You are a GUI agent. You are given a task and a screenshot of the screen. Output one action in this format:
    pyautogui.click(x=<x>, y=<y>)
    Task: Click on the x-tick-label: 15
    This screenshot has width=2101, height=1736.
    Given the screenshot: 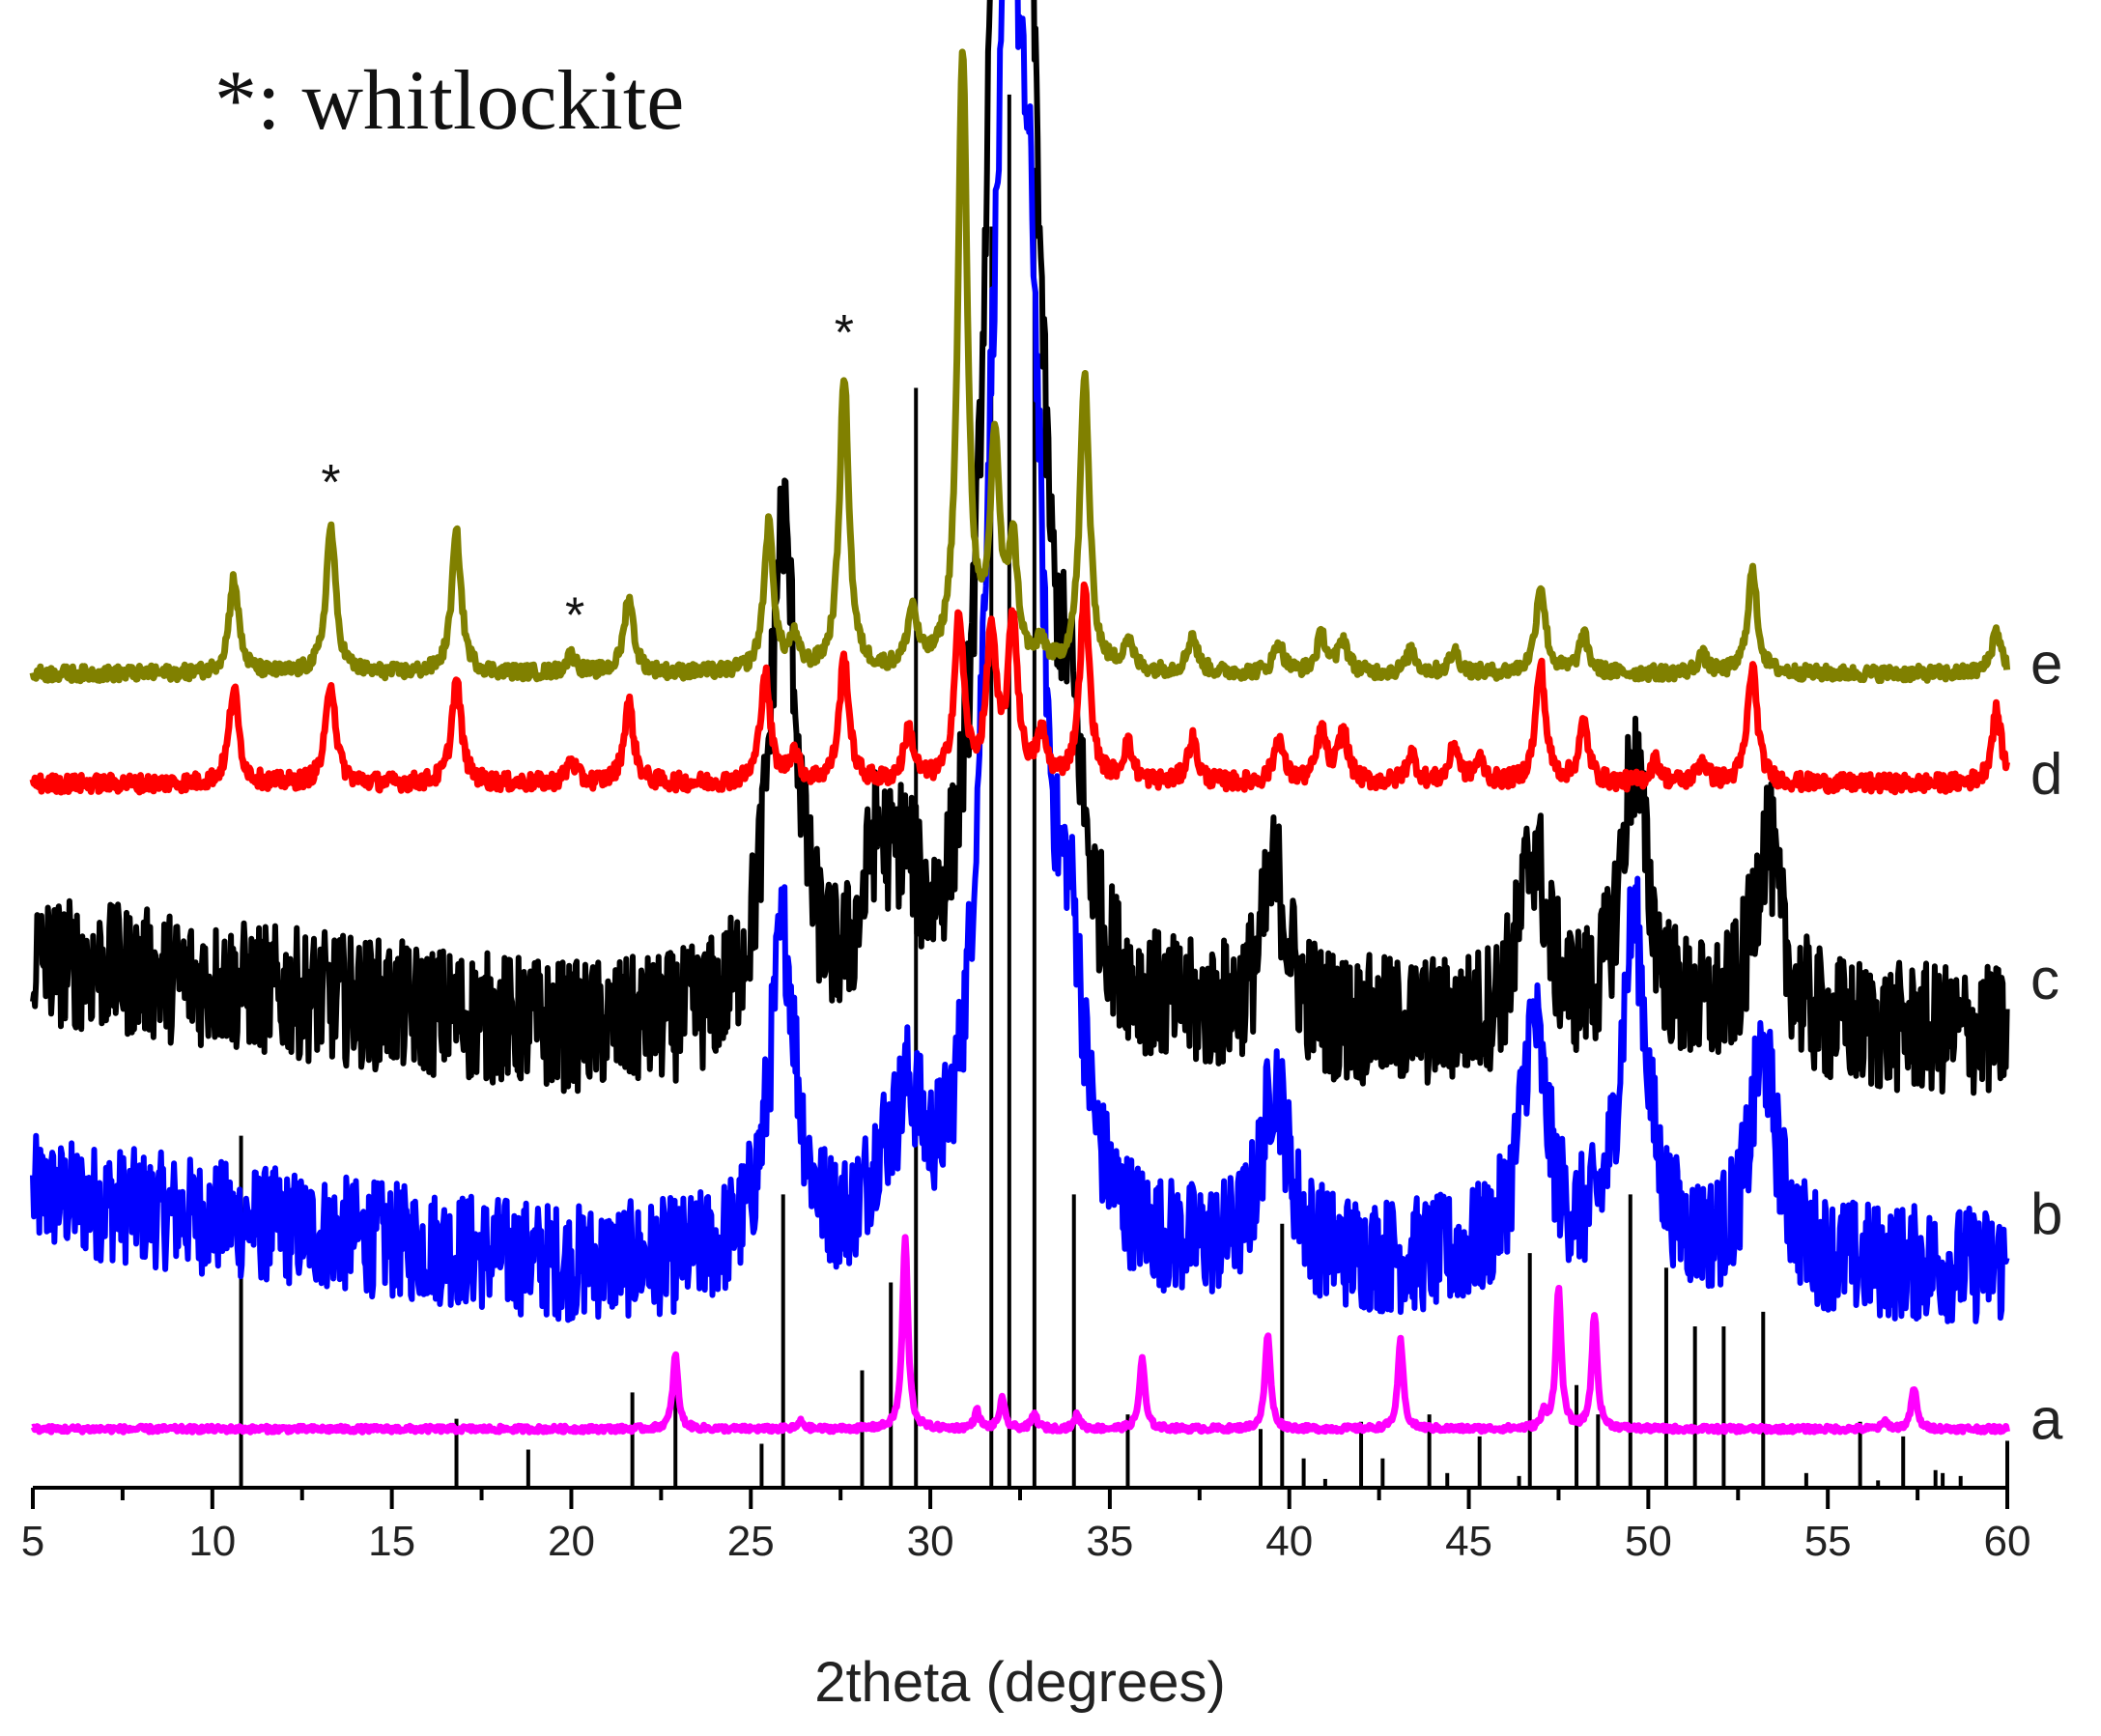 What is the action you would take?
    pyautogui.click(x=391, y=1541)
    